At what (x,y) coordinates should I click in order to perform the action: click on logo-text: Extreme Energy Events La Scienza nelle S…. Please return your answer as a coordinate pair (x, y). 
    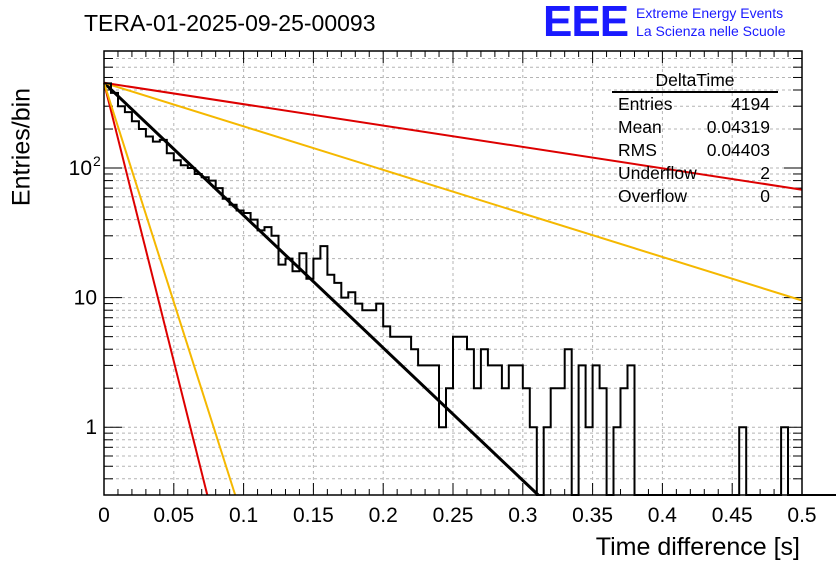
    Looking at the image, I should click on (710, 22).